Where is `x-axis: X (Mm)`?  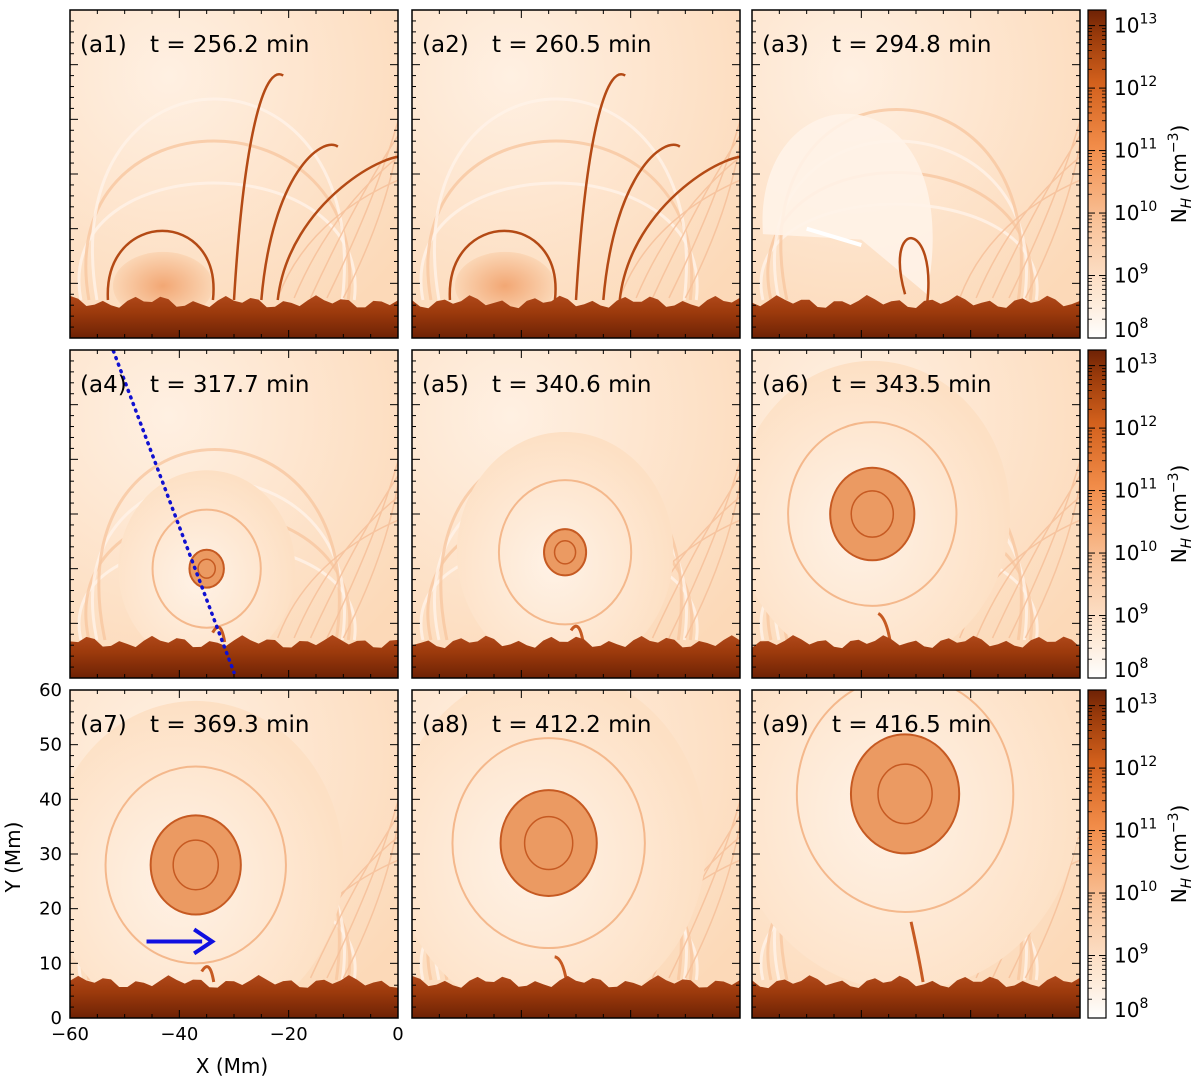
x-axis: X (Mm) is located at coordinates (232, 1066).